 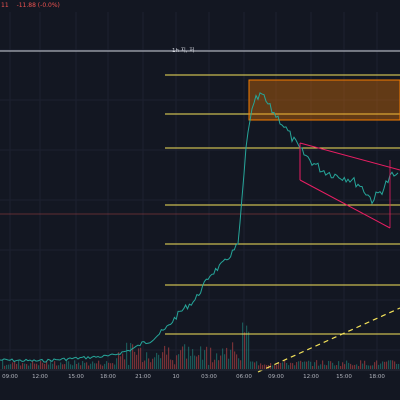 I want to click on supply-zone-box, so click(x=324, y=100).